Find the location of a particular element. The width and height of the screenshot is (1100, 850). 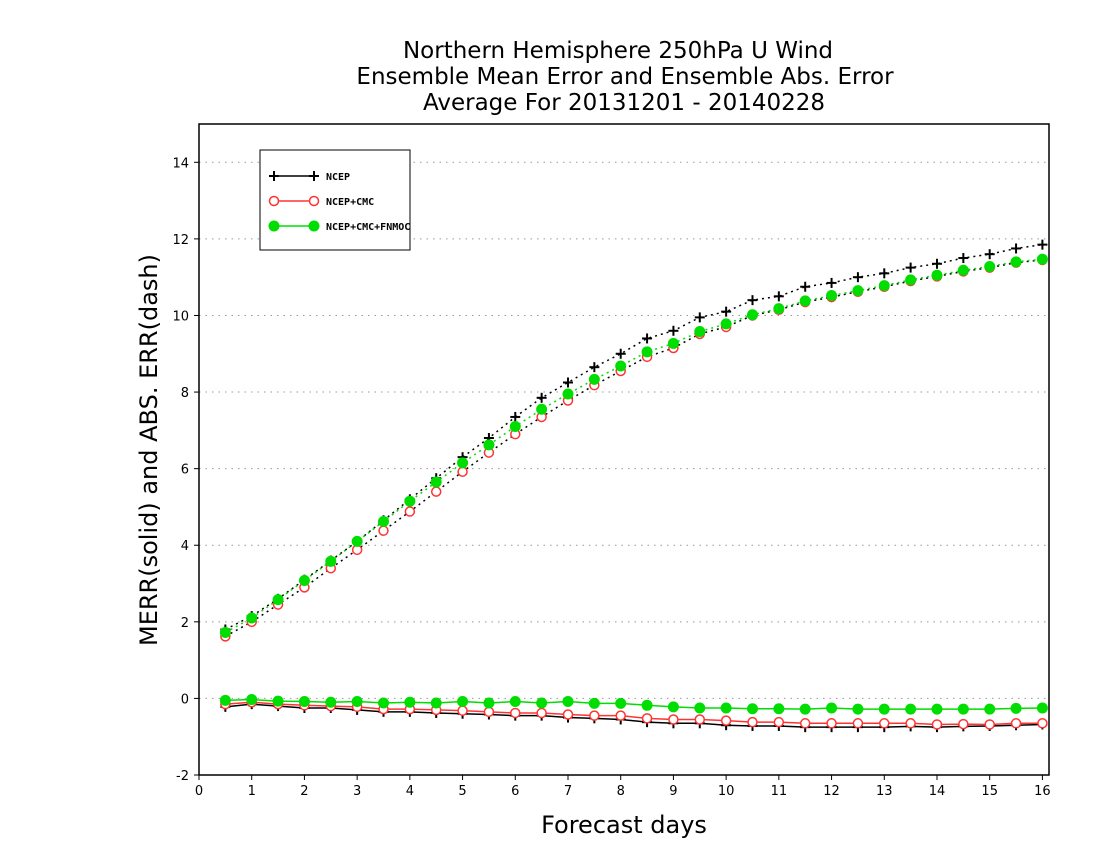

x-tick-label: 7 is located at coordinates (568, 791).